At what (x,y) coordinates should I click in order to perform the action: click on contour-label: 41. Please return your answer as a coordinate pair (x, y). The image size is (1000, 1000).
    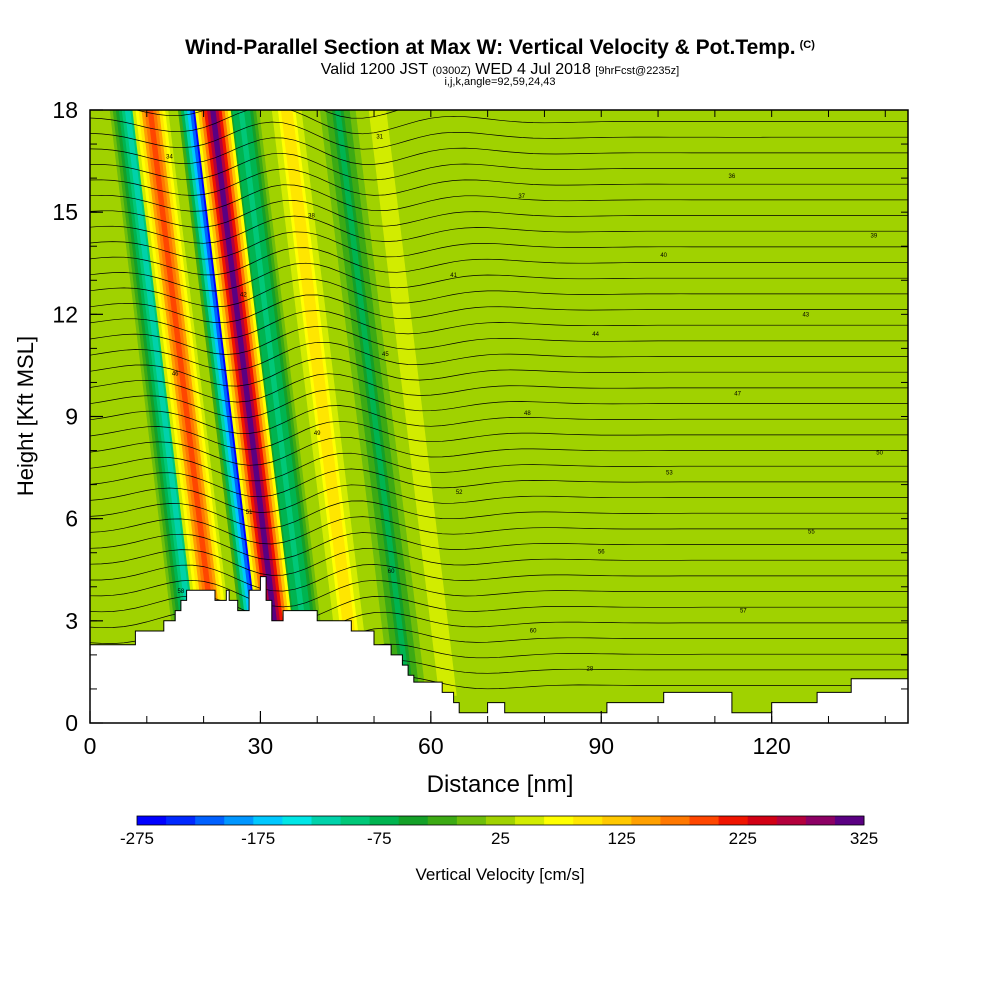
    Looking at the image, I should click on (453, 276).